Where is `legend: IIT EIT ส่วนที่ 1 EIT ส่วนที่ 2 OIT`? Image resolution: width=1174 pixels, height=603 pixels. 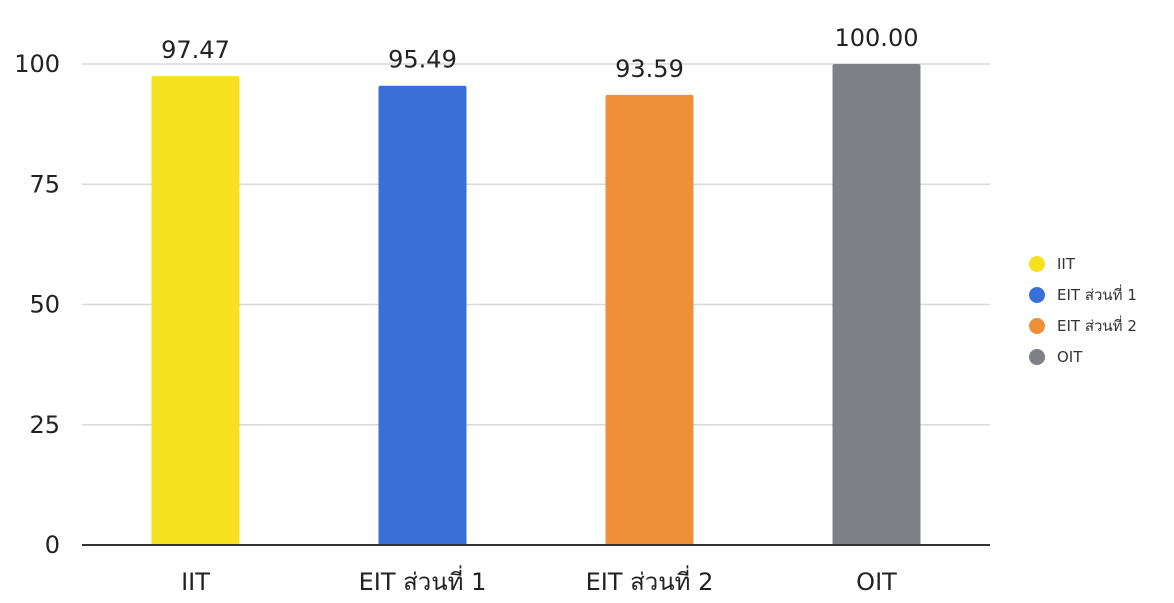
legend: IIT EIT ส่วนที่ 1 EIT ส่วนที่ 2 OIT is located at coordinates (1083, 310).